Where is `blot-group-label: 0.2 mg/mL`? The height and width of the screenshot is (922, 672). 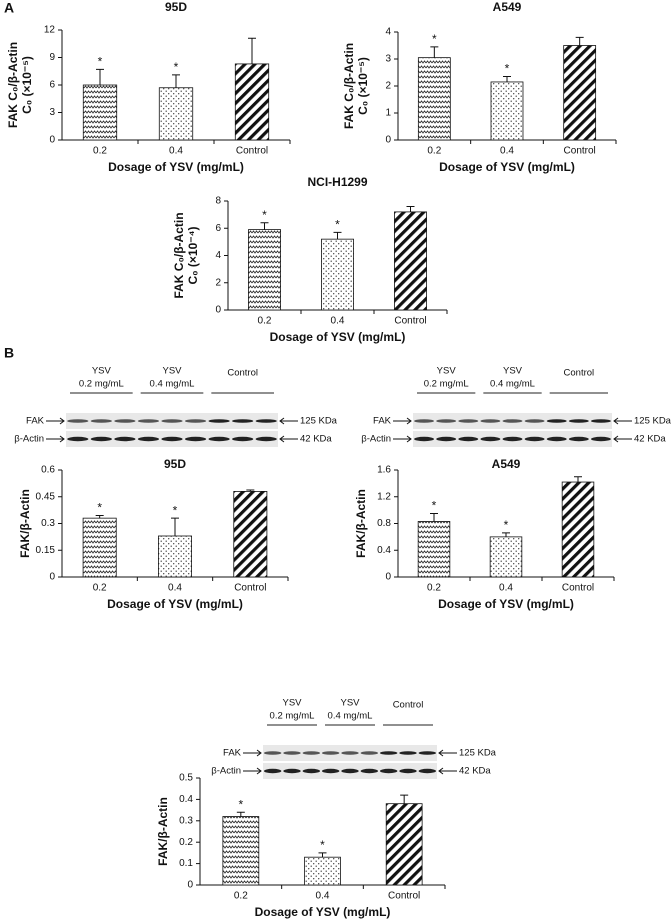 blot-group-label: 0.2 mg/mL is located at coordinates (292, 716).